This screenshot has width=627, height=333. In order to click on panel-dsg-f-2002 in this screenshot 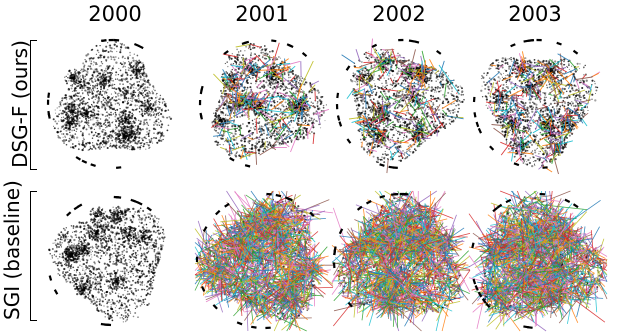, I will do `click(400, 106)`.